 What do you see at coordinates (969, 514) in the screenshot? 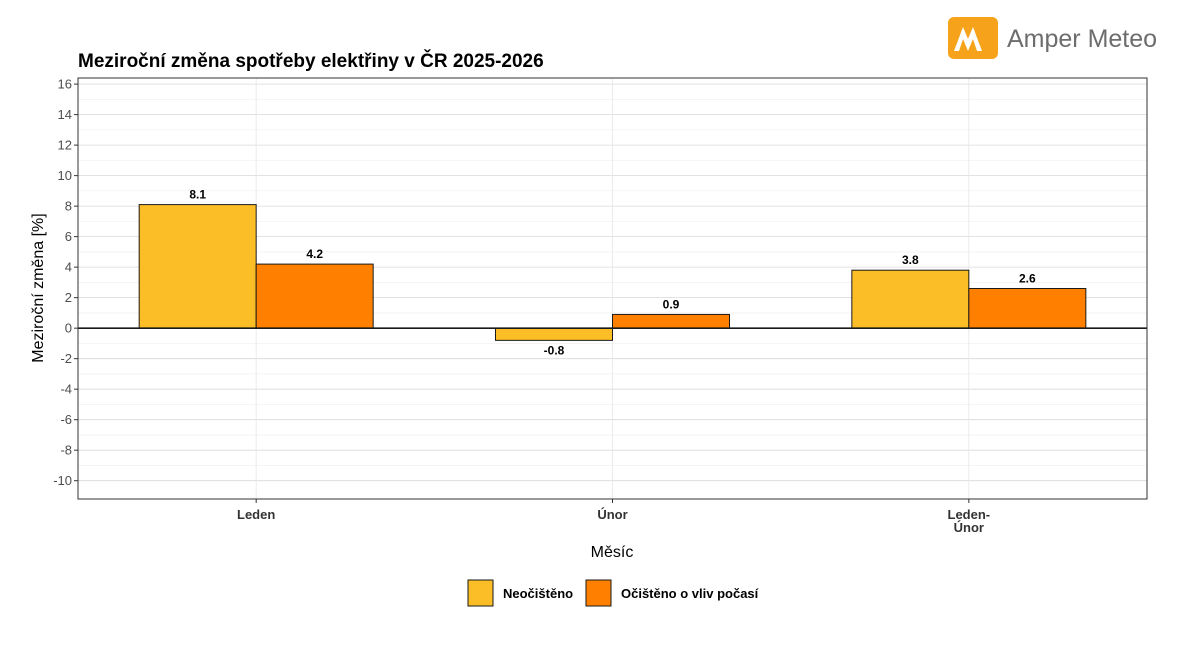
I see `x-tick-label: Leden-` at bounding box center [969, 514].